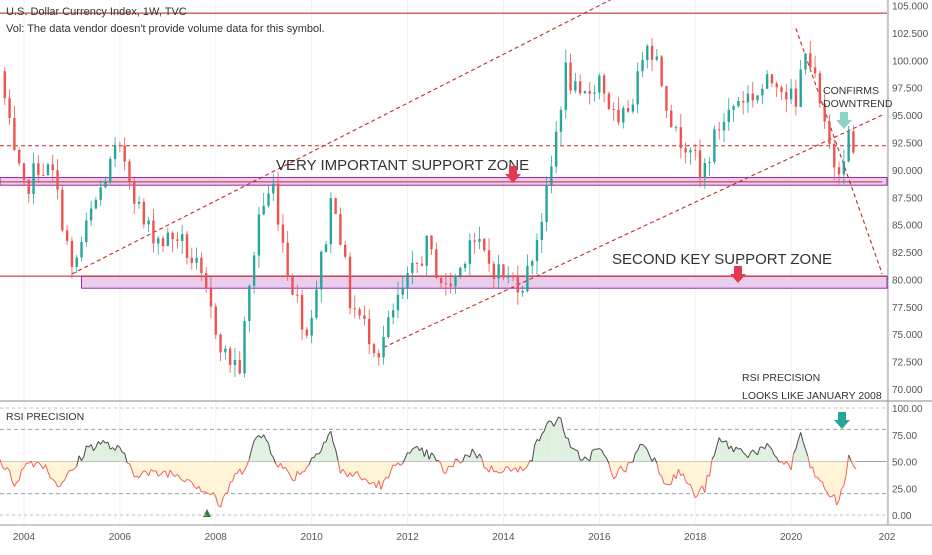 This screenshot has height=555, width=932. I want to click on up-arrow-icon, so click(207, 513).